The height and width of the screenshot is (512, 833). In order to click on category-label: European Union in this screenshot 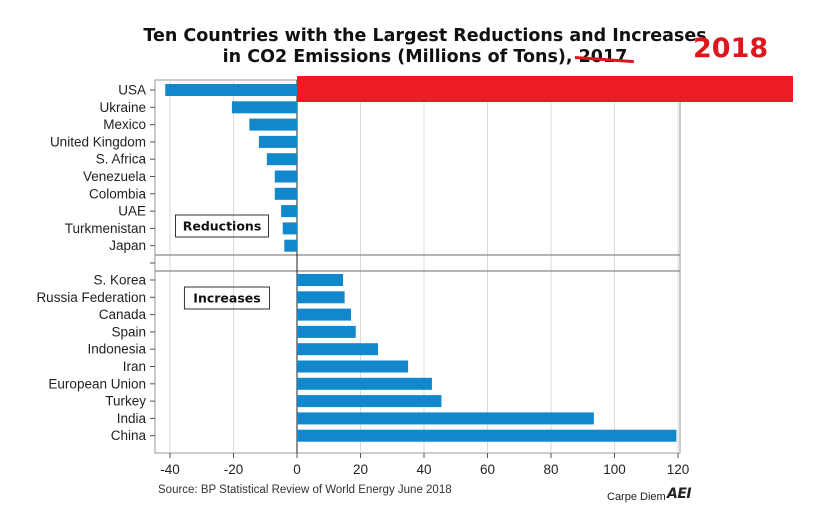, I will do `click(97, 383)`.